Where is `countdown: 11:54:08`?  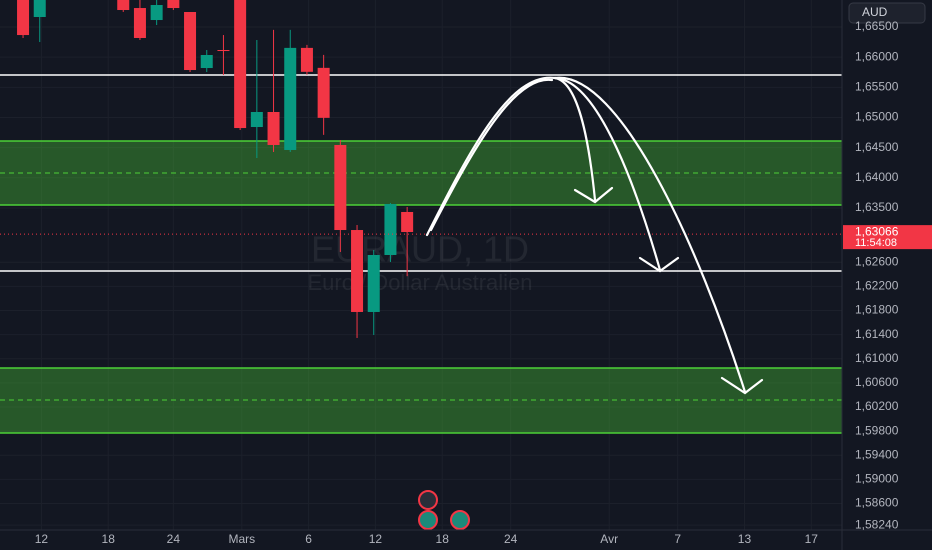 countdown: 11:54:08 is located at coordinates (876, 243).